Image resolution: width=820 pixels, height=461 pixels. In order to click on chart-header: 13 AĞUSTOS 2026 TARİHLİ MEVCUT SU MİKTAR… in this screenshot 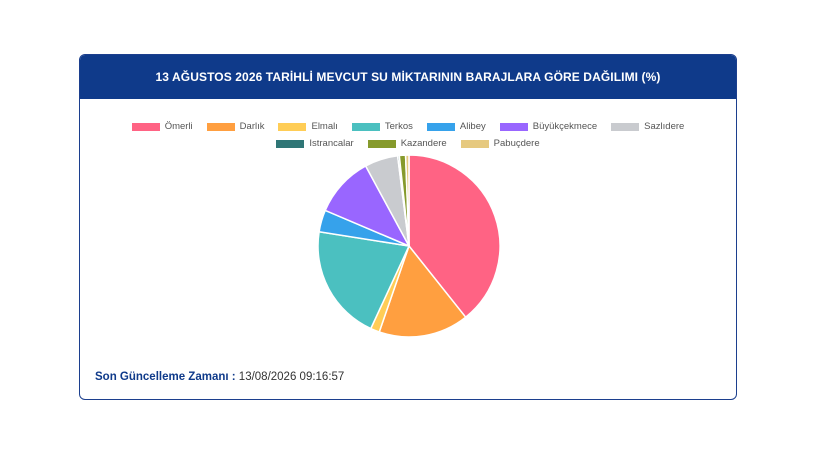, I will do `click(408, 77)`.